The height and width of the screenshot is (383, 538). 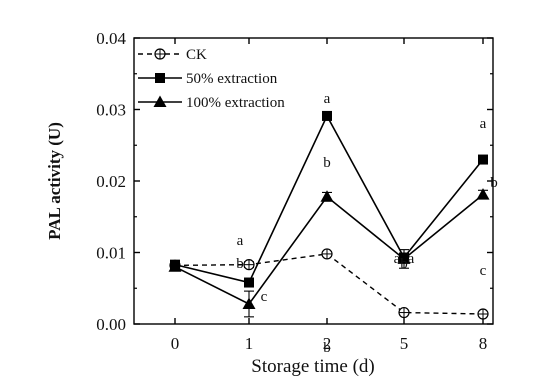 I want to click on legend-label-50-extraction: 50% extraction, so click(x=232, y=79).